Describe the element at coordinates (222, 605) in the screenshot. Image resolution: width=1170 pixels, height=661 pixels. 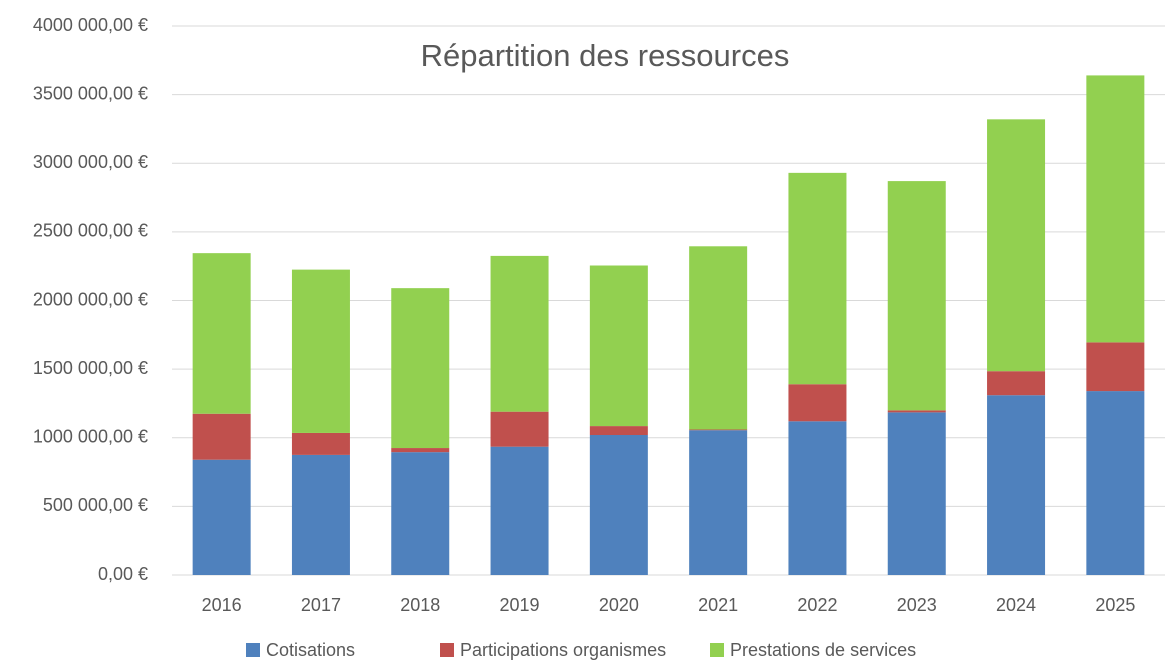
I see `x-tick-label: 2016` at that location.